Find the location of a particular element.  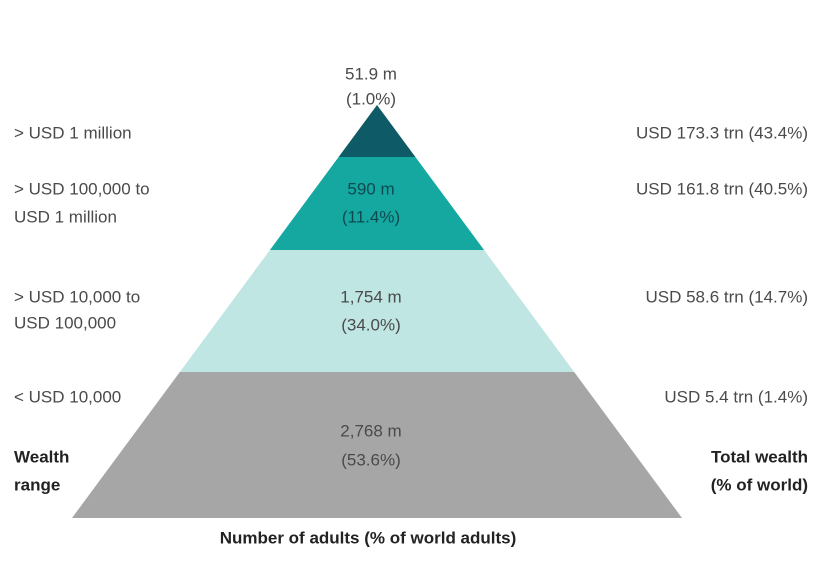

adults-label: 51.9 m is located at coordinates (371, 73).